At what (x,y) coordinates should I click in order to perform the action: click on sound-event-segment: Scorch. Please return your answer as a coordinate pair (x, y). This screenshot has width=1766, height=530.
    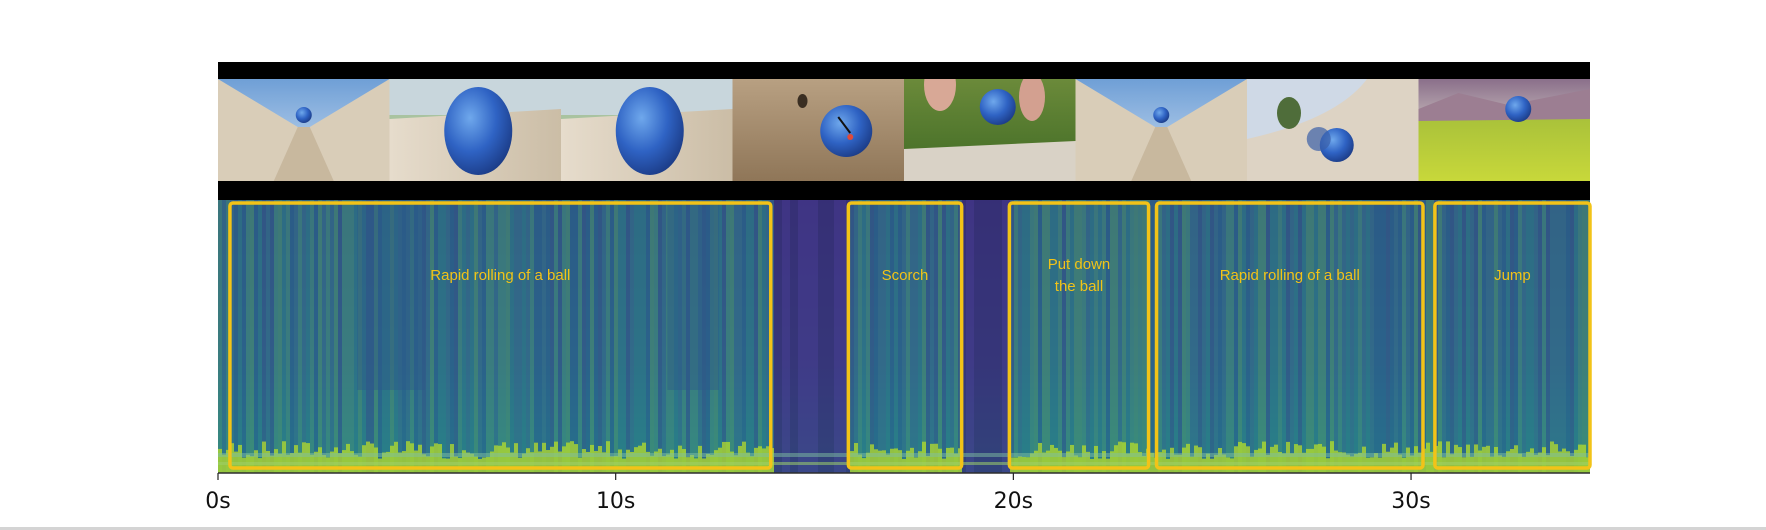
    Looking at the image, I should click on (905, 335).